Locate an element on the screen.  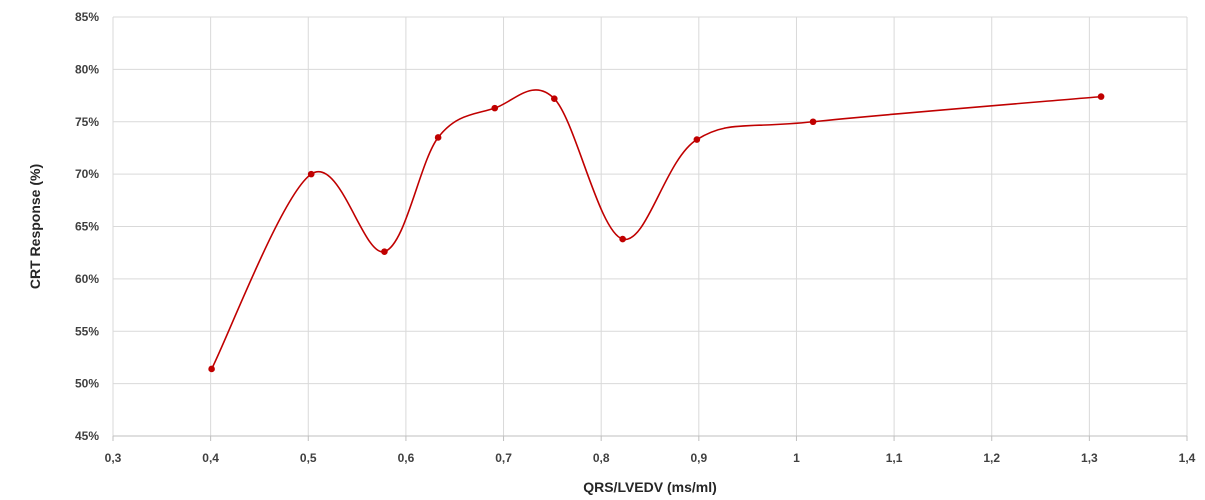
x-tick-label: 1,1 is located at coordinates (894, 458).